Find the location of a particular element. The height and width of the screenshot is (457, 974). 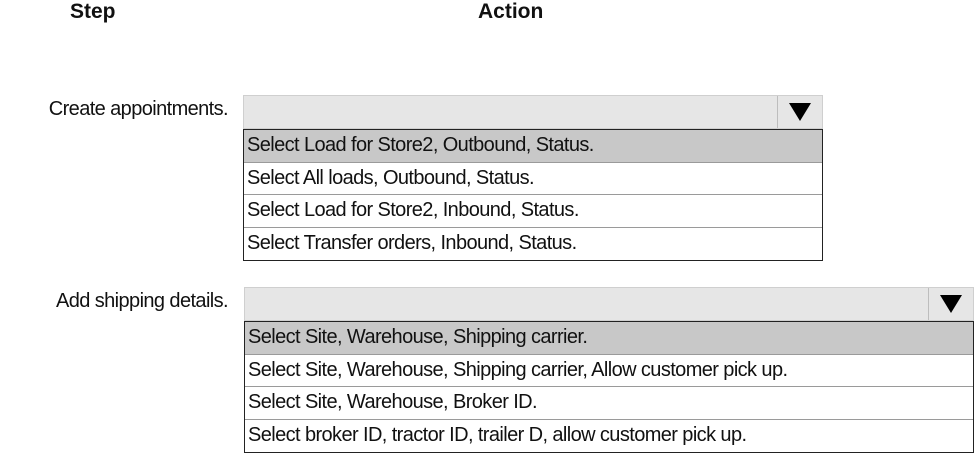

action-column-header: Action is located at coordinates (511, 11).